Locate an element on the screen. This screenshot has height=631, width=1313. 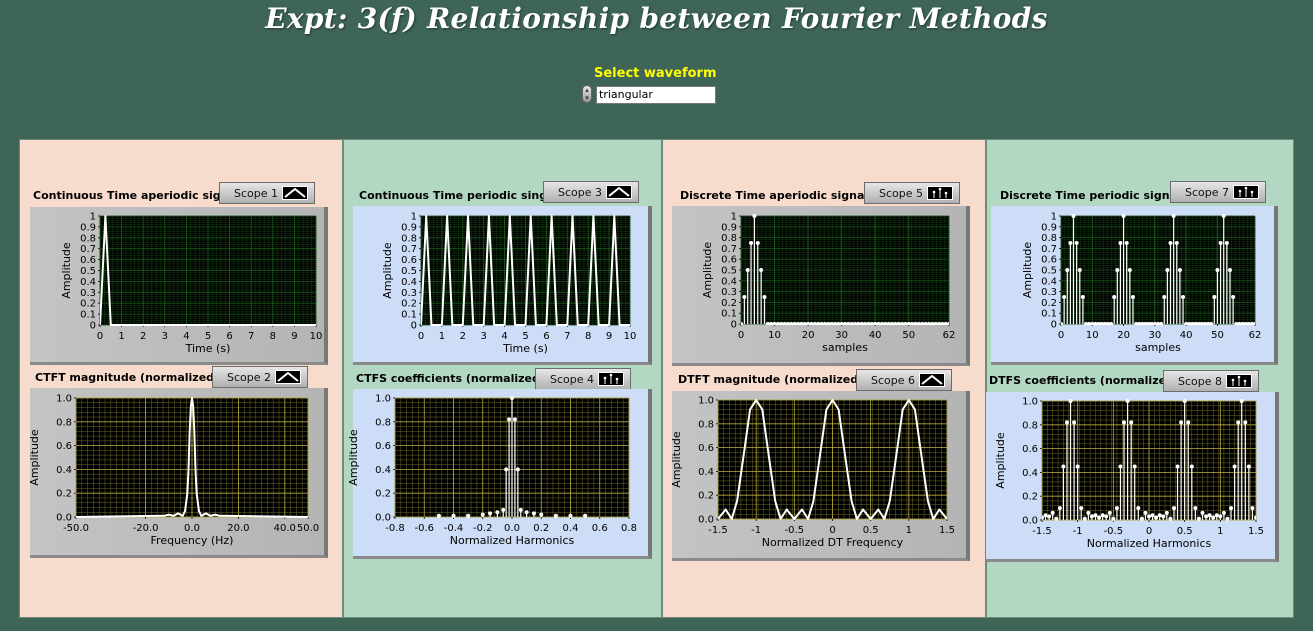
scope-button-label: Scope 8 is located at coordinates (1200, 381).